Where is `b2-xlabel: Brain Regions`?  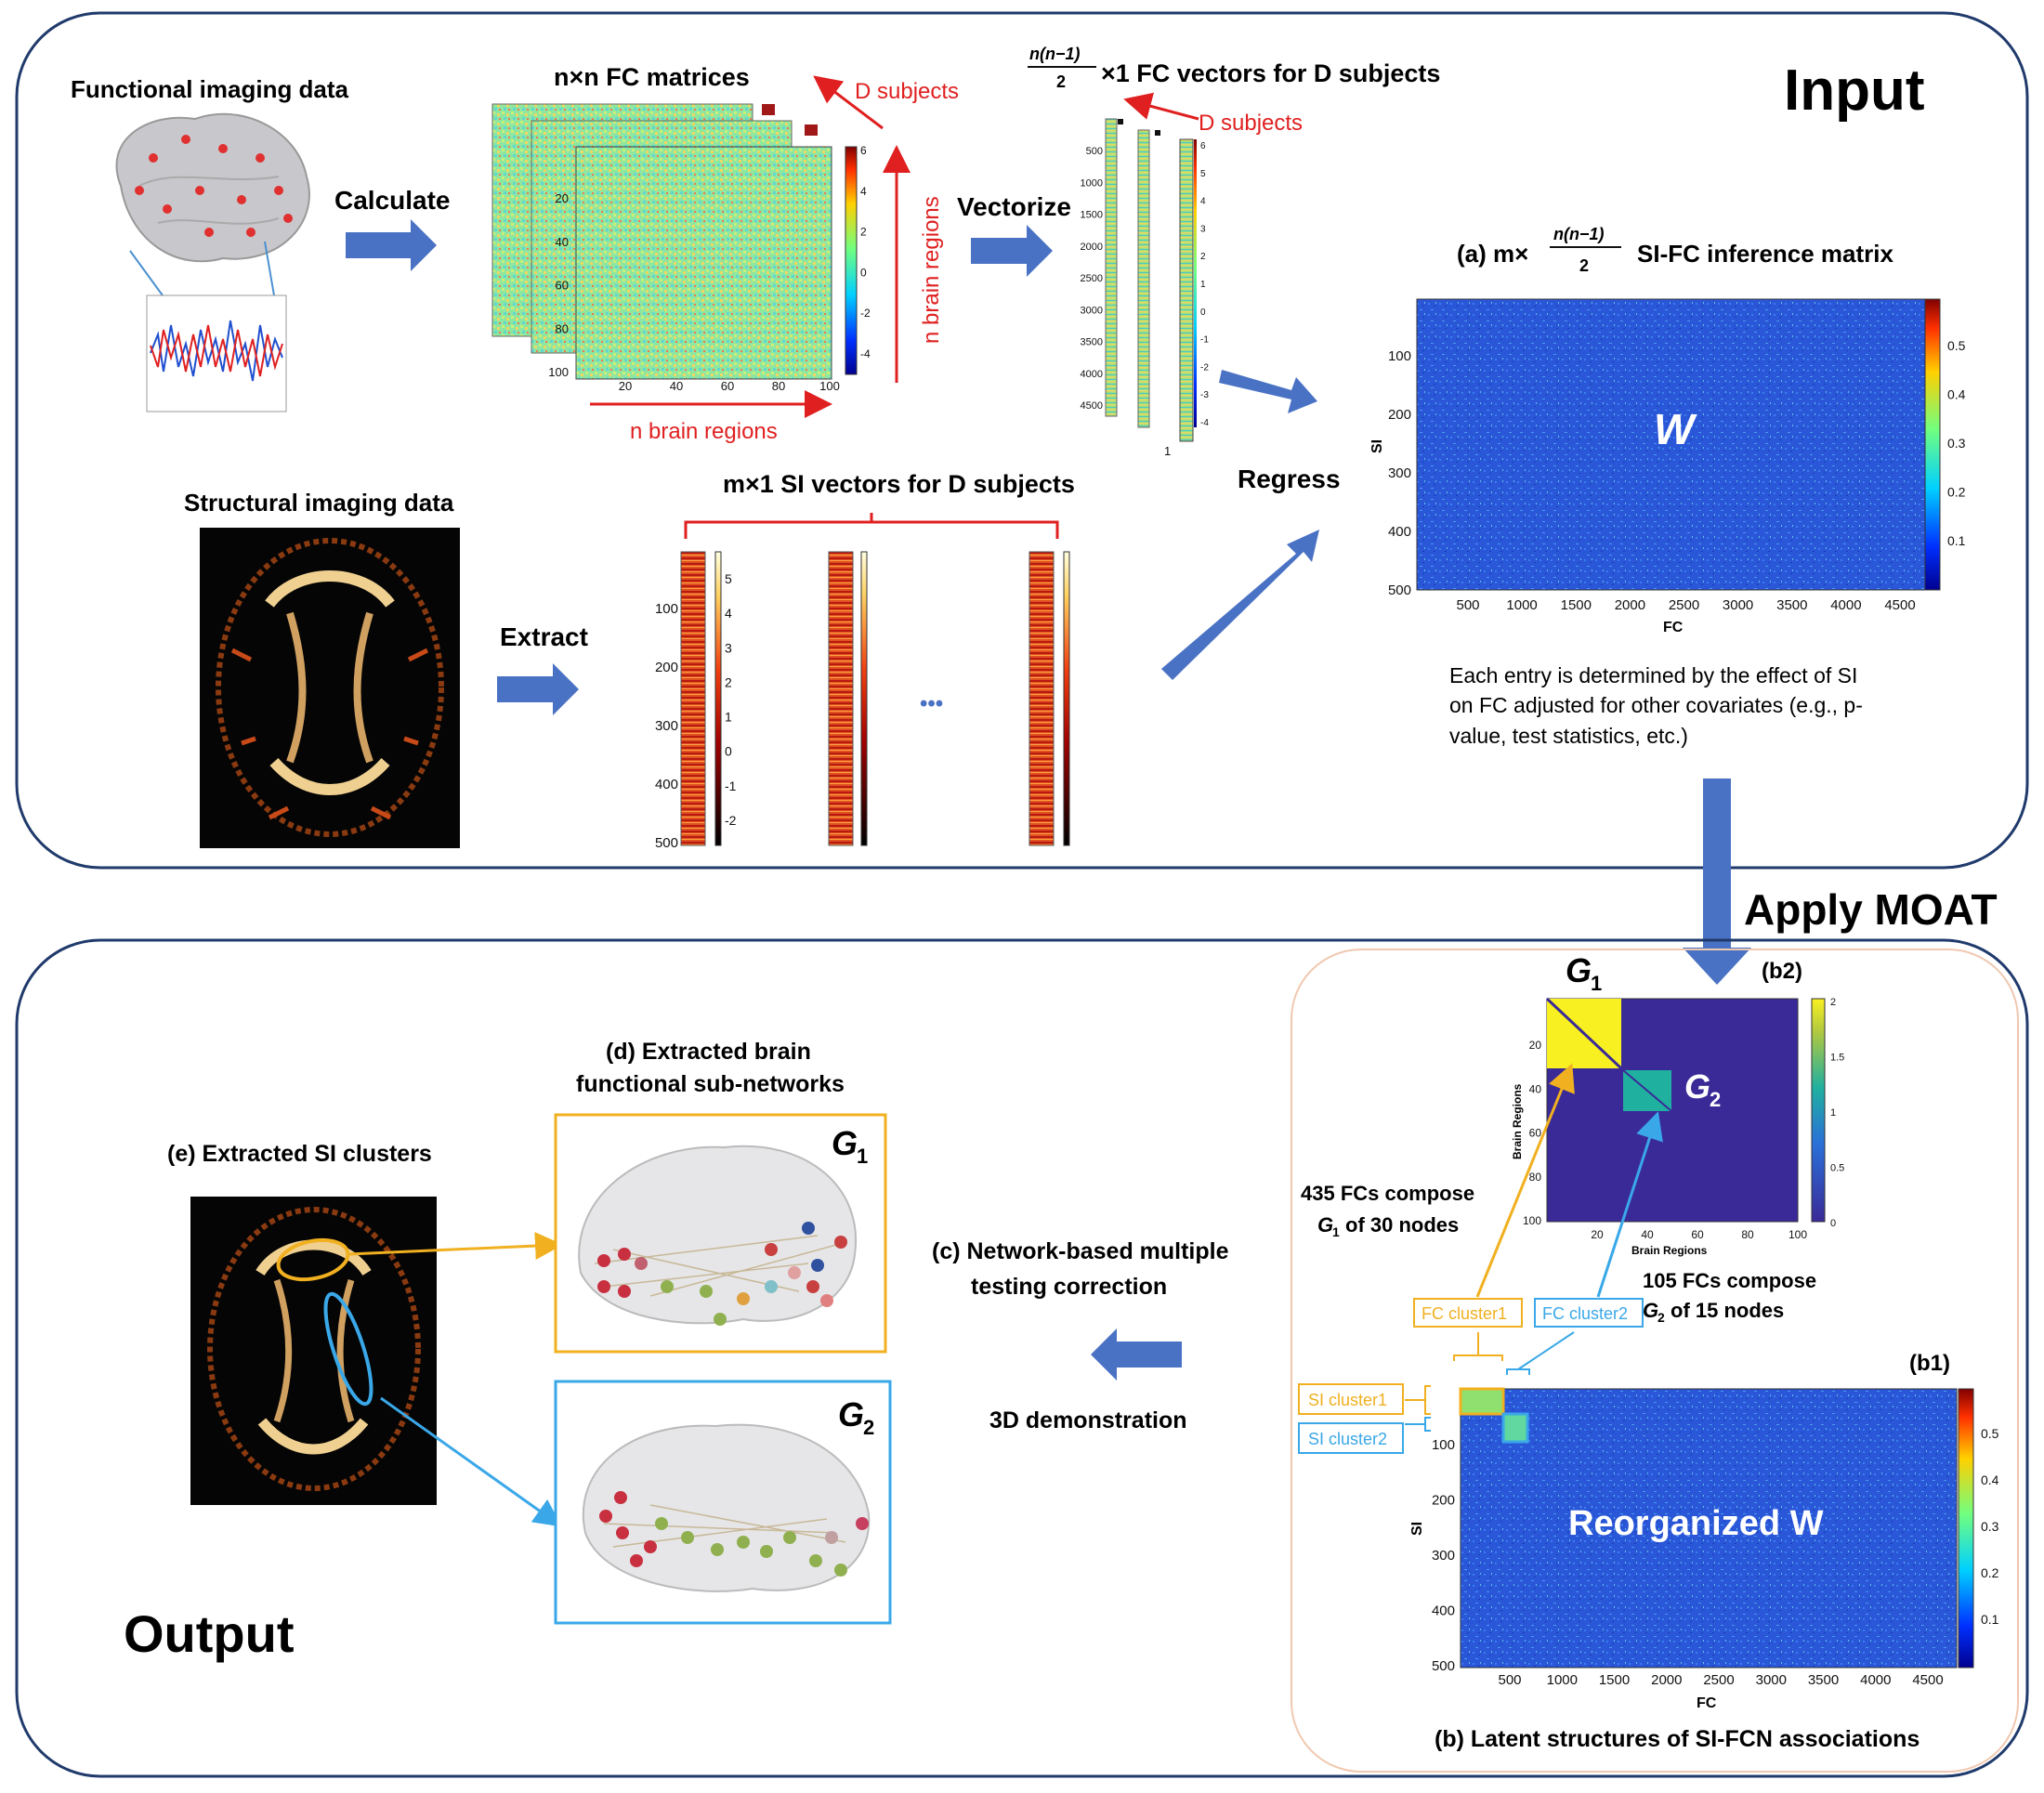 b2-xlabel: Brain Regions is located at coordinates (1669, 1250).